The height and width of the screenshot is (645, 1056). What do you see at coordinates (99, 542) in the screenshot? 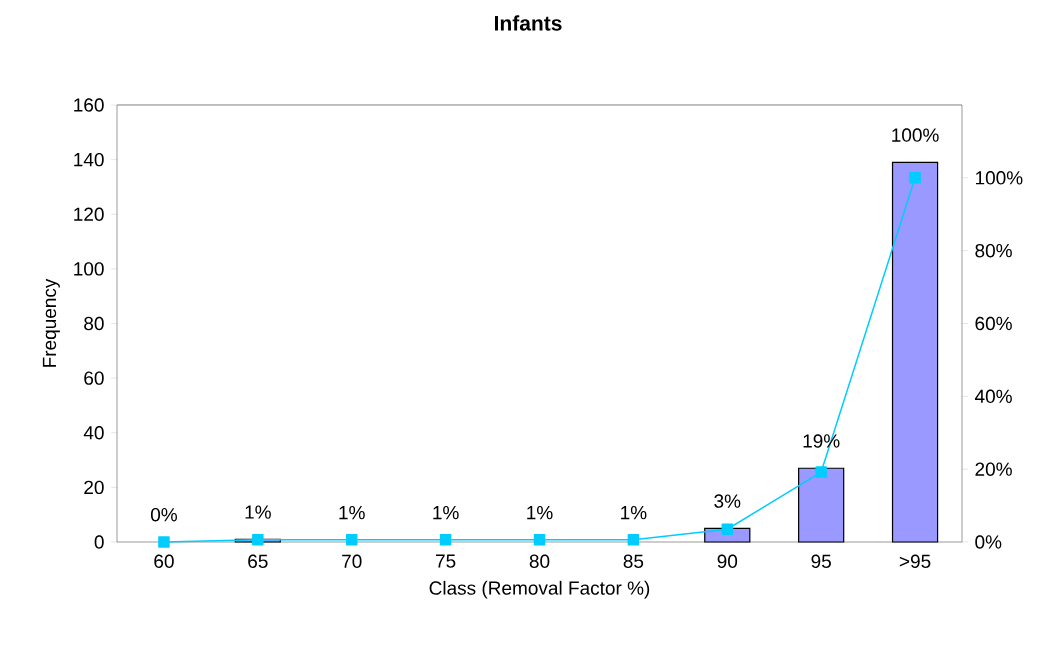
I see `y-tick-label: 0` at bounding box center [99, 542].